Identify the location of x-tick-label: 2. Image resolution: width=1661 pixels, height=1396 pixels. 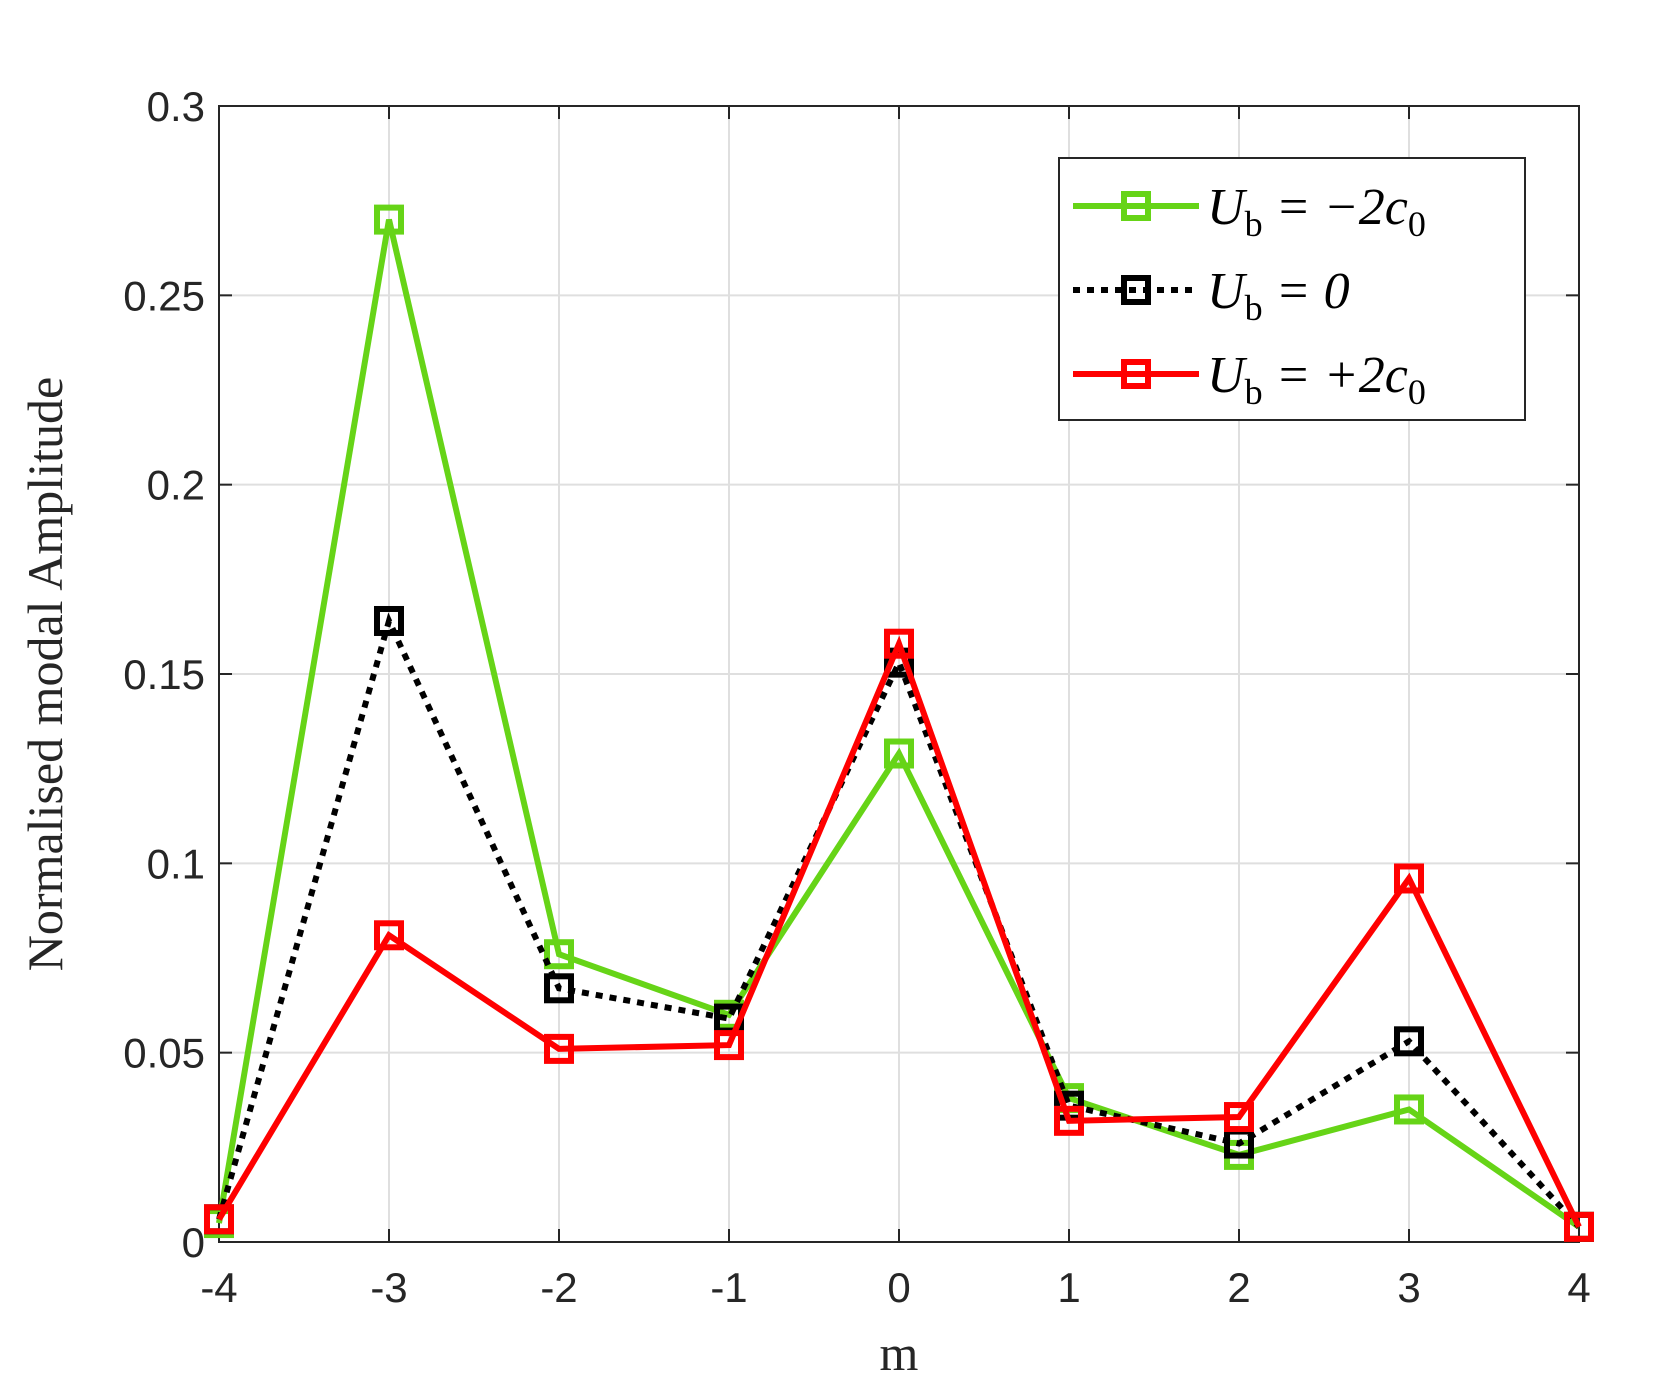
(1238, 1287).